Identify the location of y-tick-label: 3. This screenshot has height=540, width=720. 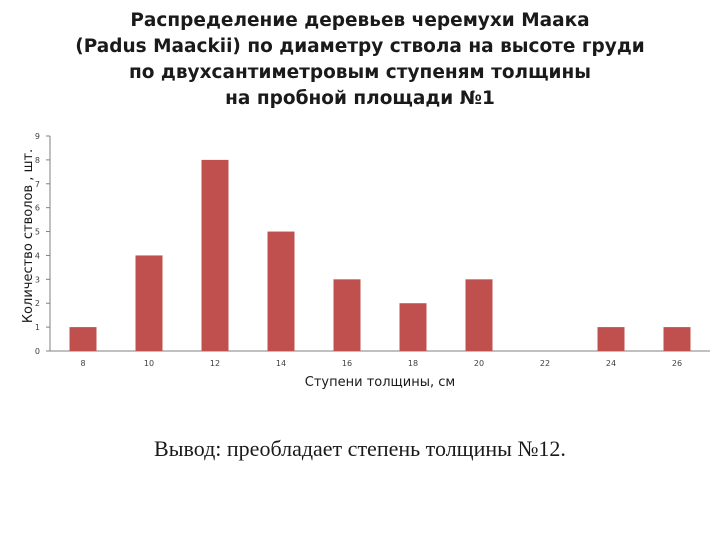
(37, 279).